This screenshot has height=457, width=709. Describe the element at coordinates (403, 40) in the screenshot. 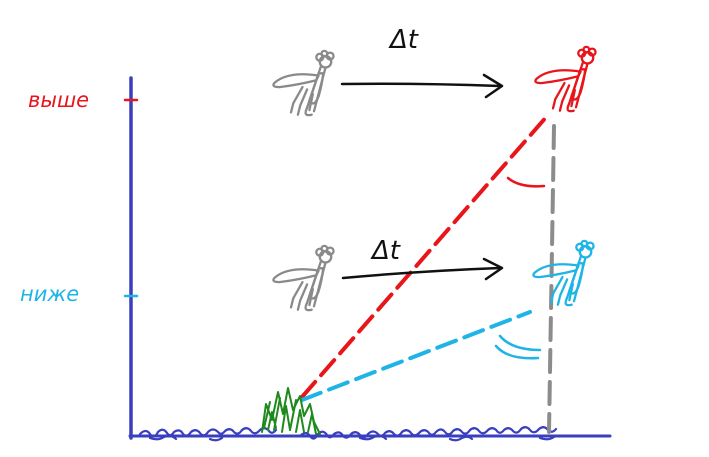

I see `delta-t-label-top: Δt` at that location.